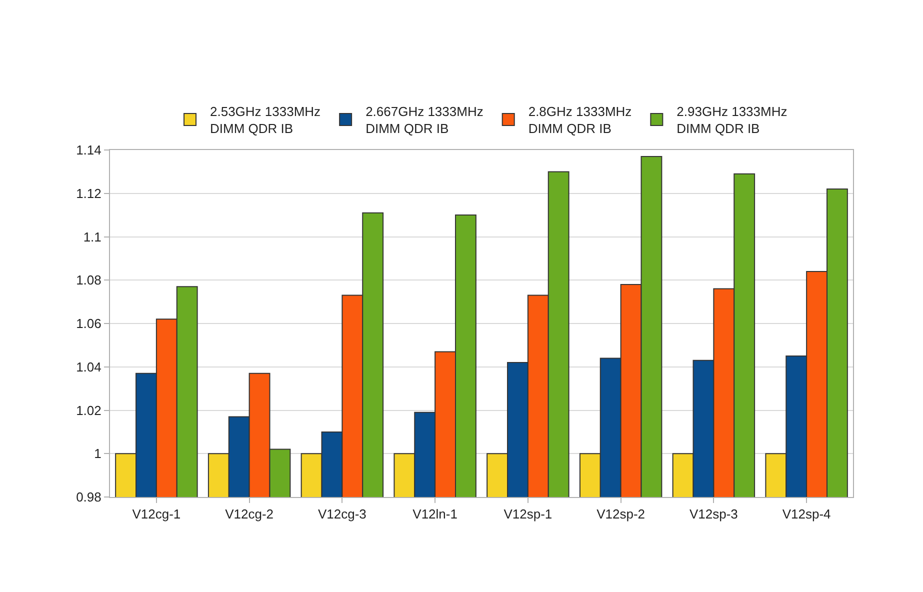 This screenshot has width=923, height=592. Describe the element at coordinates (98, 454) in the screenshot. I see `y-tick-label: 1` at that location.